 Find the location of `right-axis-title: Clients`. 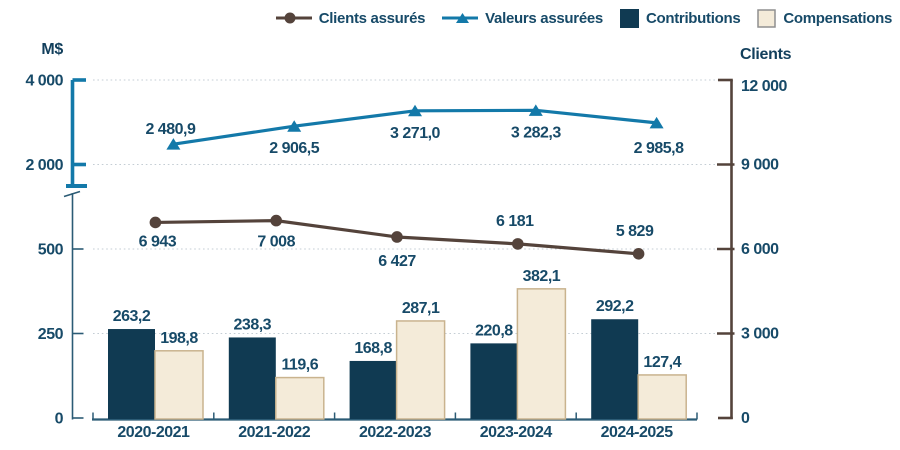

right-axis-title: Clients is located at coordinates (766, 54).